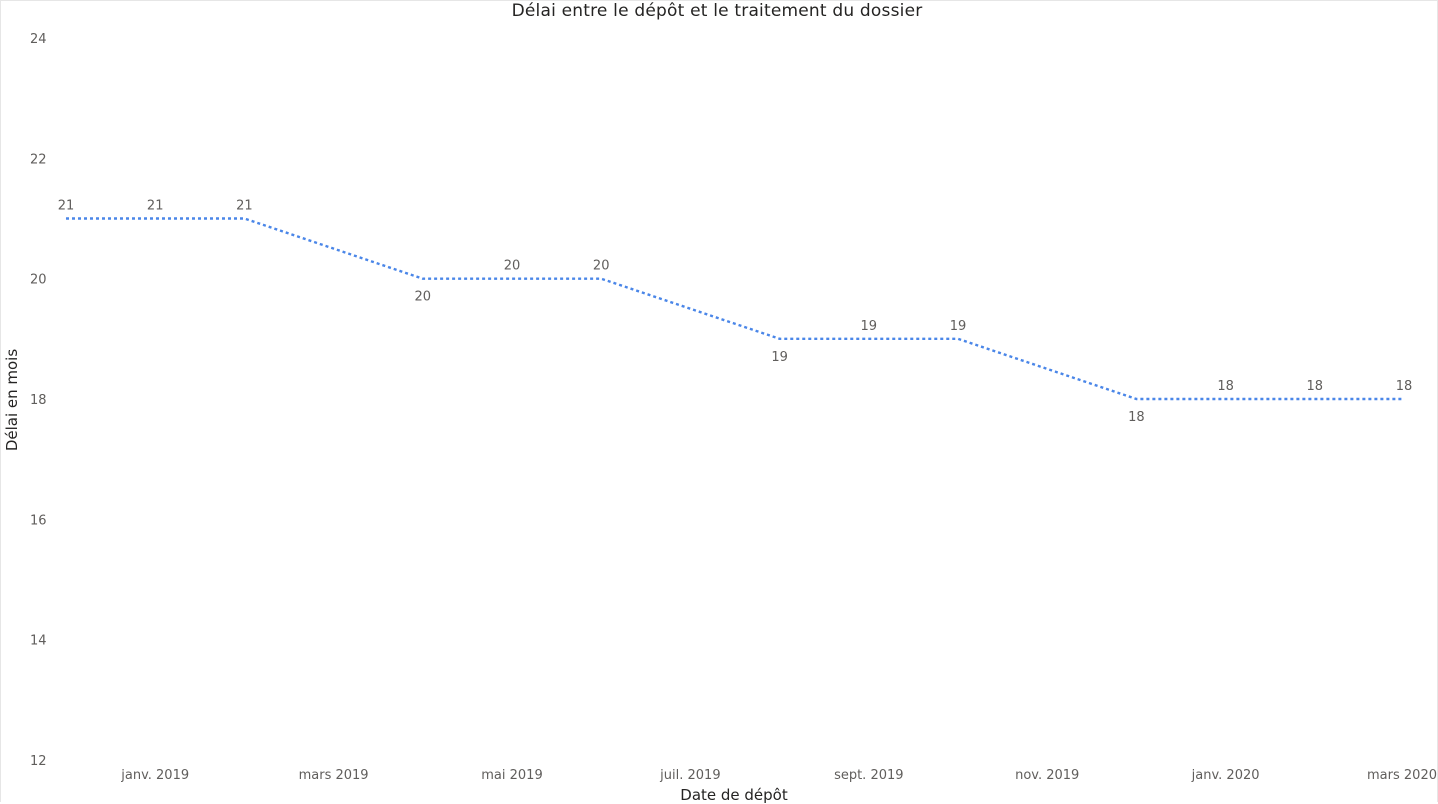  I want to click on y-tick-label: 12, so click(38, 761).